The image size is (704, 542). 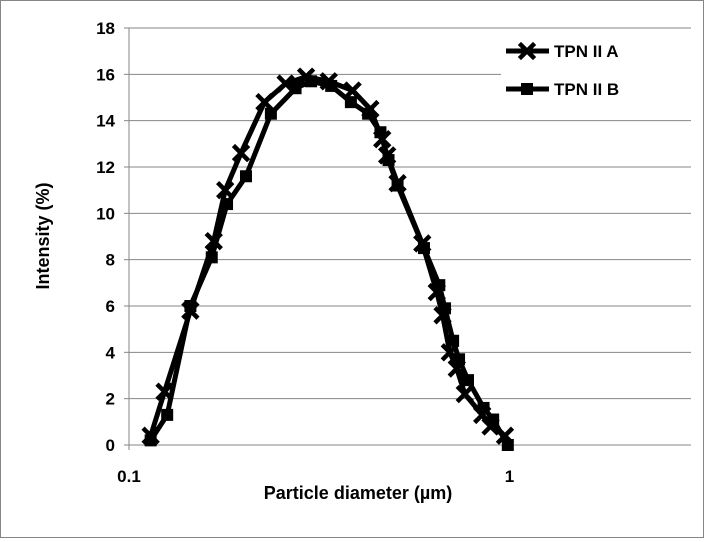 I want to click on y-tick-label: 16, so click(x=105, y=74).